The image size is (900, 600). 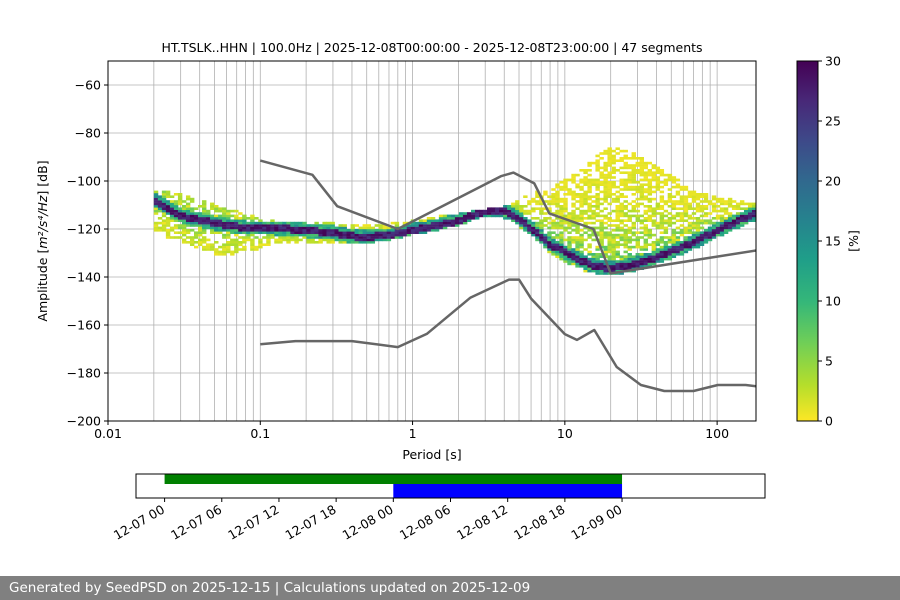 What do you see at coordinates (431, 454) in the screenshot?
I see `x-axis-label: Period [s]` at bounding box center [431, 454].